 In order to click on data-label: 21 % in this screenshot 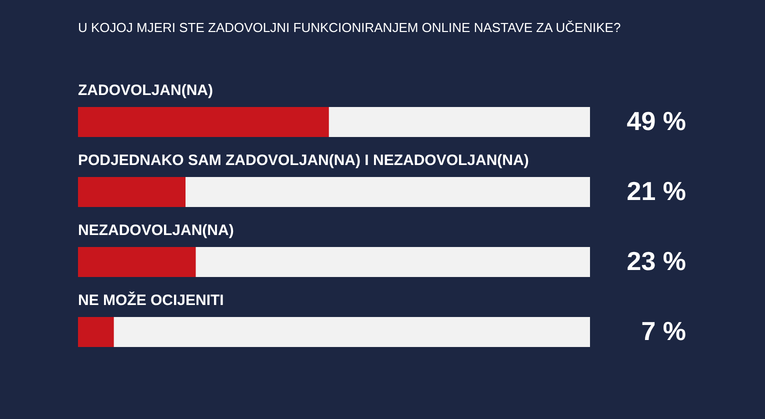, I will do `click(656, 191)`.